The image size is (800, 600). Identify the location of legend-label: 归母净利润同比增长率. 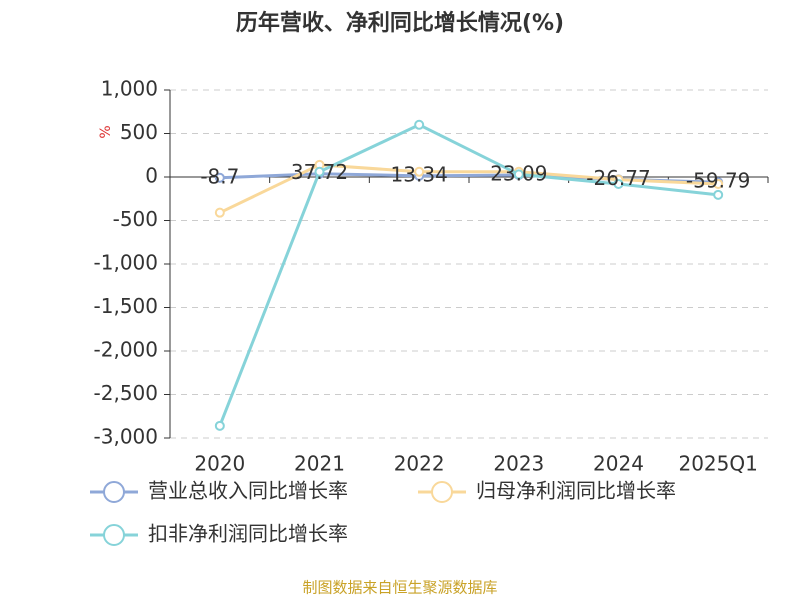
(576, 491).